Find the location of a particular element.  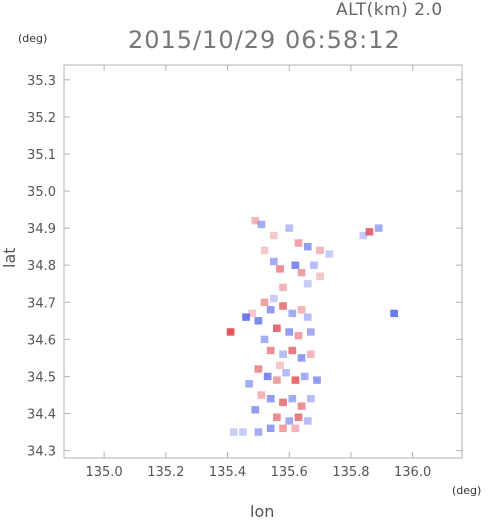

y-tick-label: 34.3 is located at coordinates (41, 452).